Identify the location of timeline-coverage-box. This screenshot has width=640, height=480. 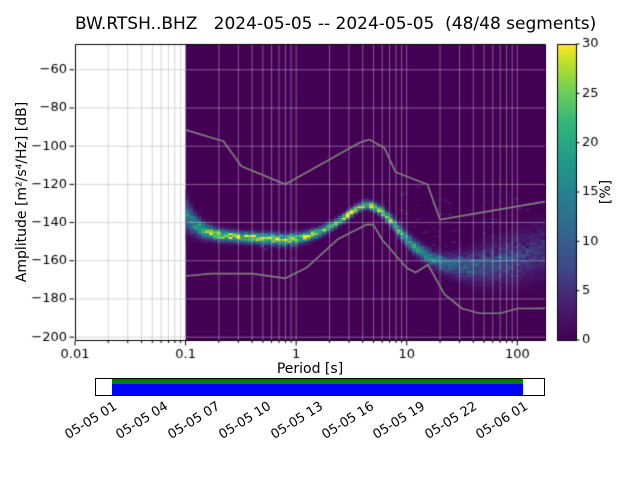
(320, 387).